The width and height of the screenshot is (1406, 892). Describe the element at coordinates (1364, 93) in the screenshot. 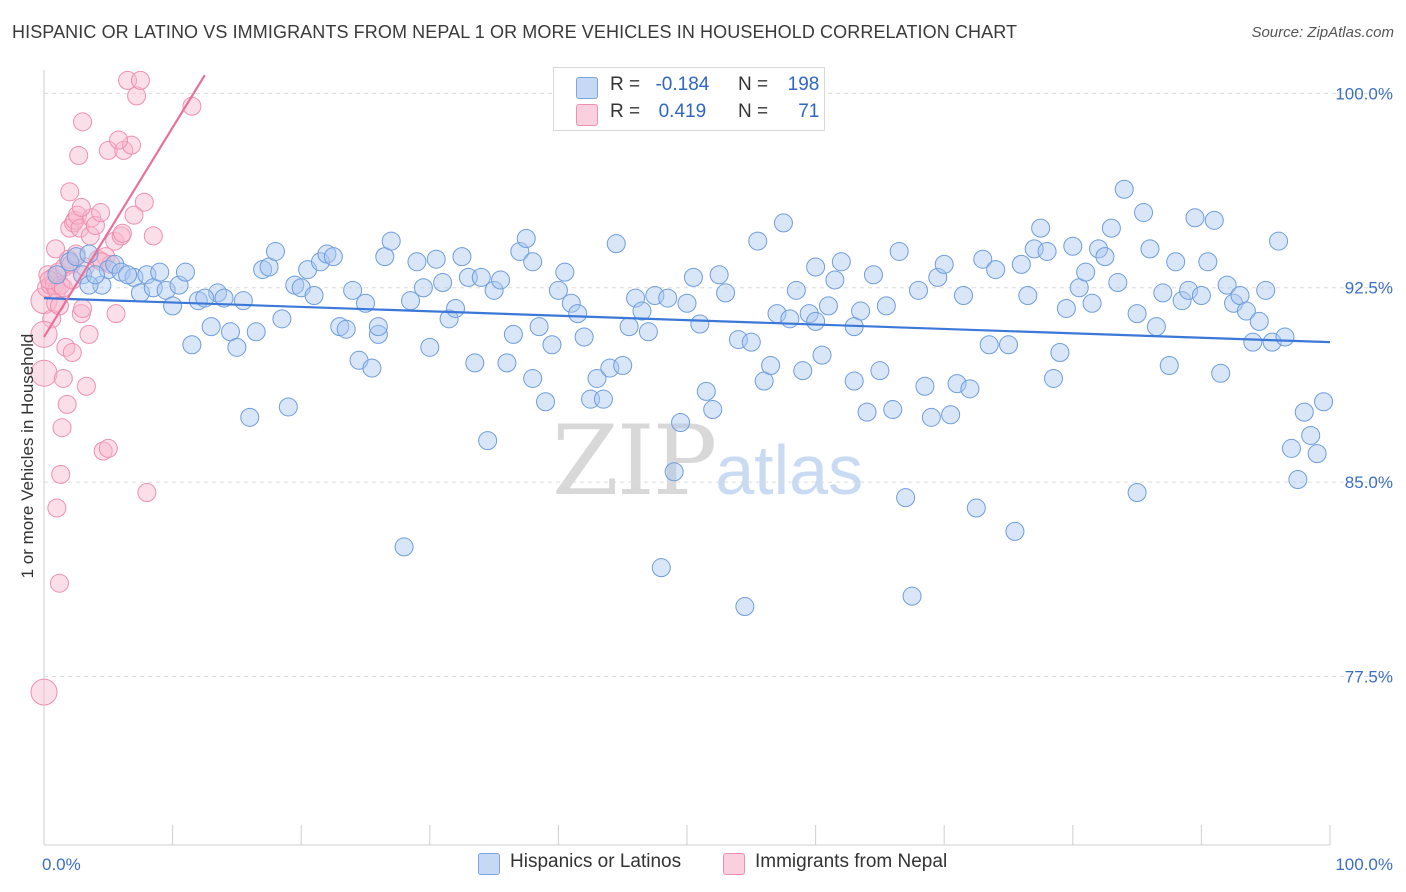

I see `y-tick-label: 100.0%` at that location.